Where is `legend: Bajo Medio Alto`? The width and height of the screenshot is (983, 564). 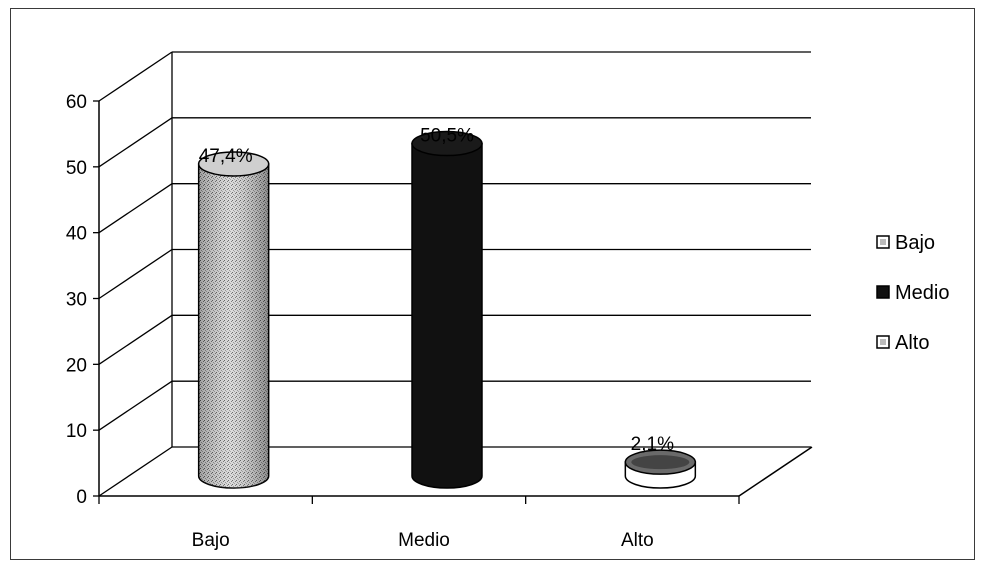
legend: Bajo Medio Alto is located at coordinates (912, 293).